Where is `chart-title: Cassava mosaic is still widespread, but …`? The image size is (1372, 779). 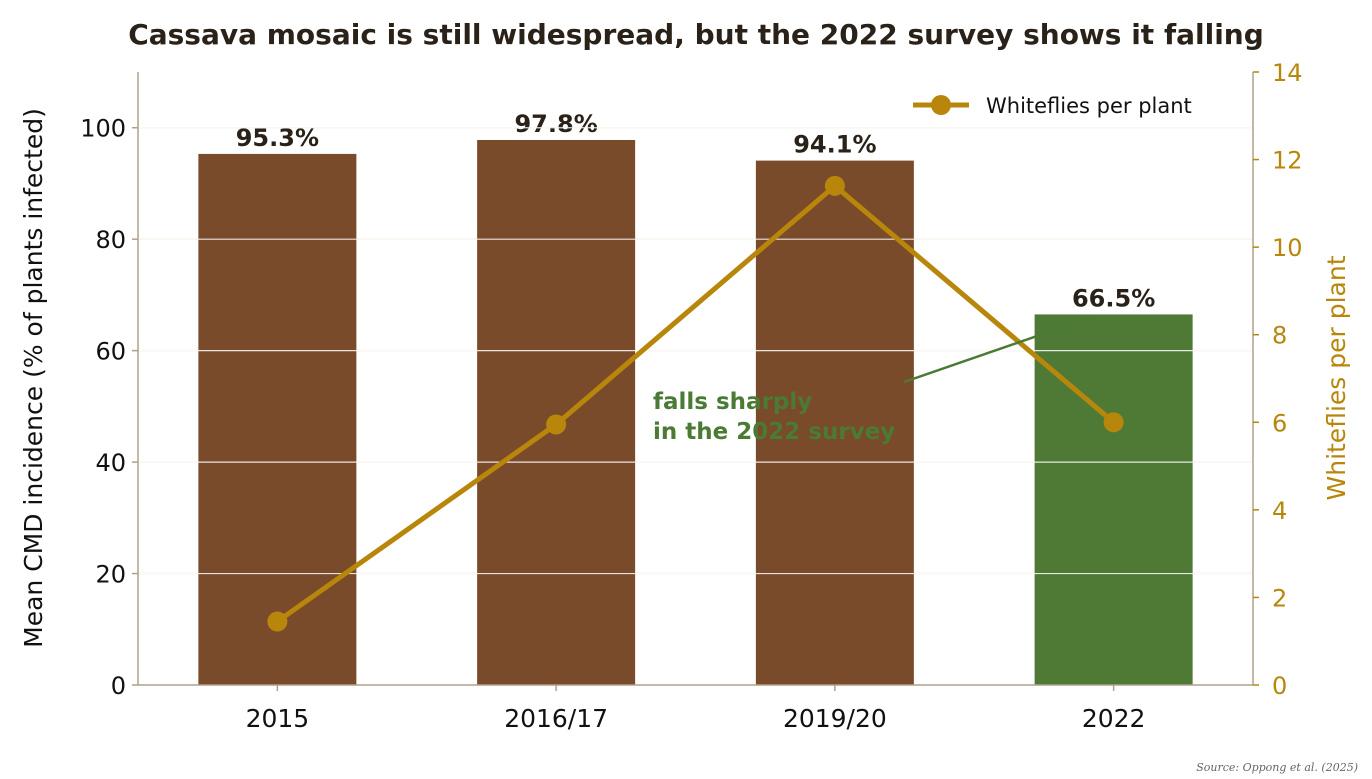
chart-title: Cassava mosaic is still widespread, but … is located at coordinates (696, 34).